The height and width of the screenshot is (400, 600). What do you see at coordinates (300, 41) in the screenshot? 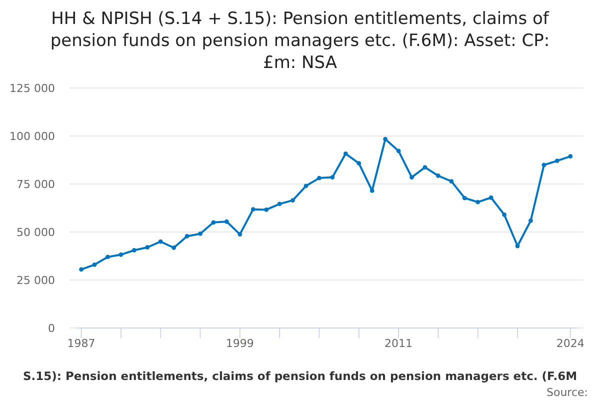
I see `chart-title: HH & NPISH (S.14 + S.15): Pension entitlements, claims of pension funds on pension managers etc. (F.6M): Asset: CP: £m: NSA` at bounding box center [300, 41].